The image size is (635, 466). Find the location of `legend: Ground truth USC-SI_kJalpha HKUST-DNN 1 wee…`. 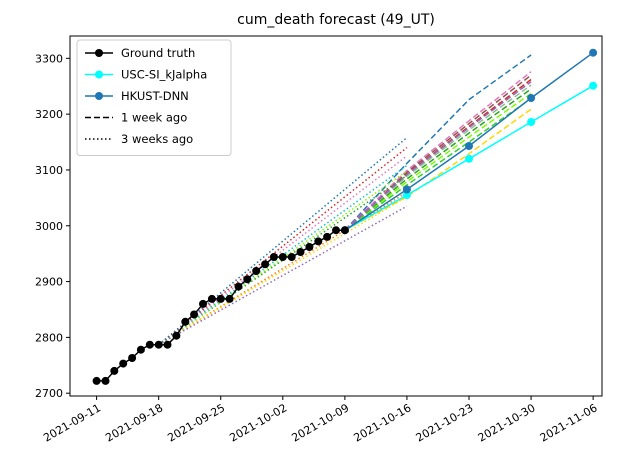

legend: Ground truth USC-SI_kJalpha HKUST-DNN 1 wee… is located at coordinates (154, 97).